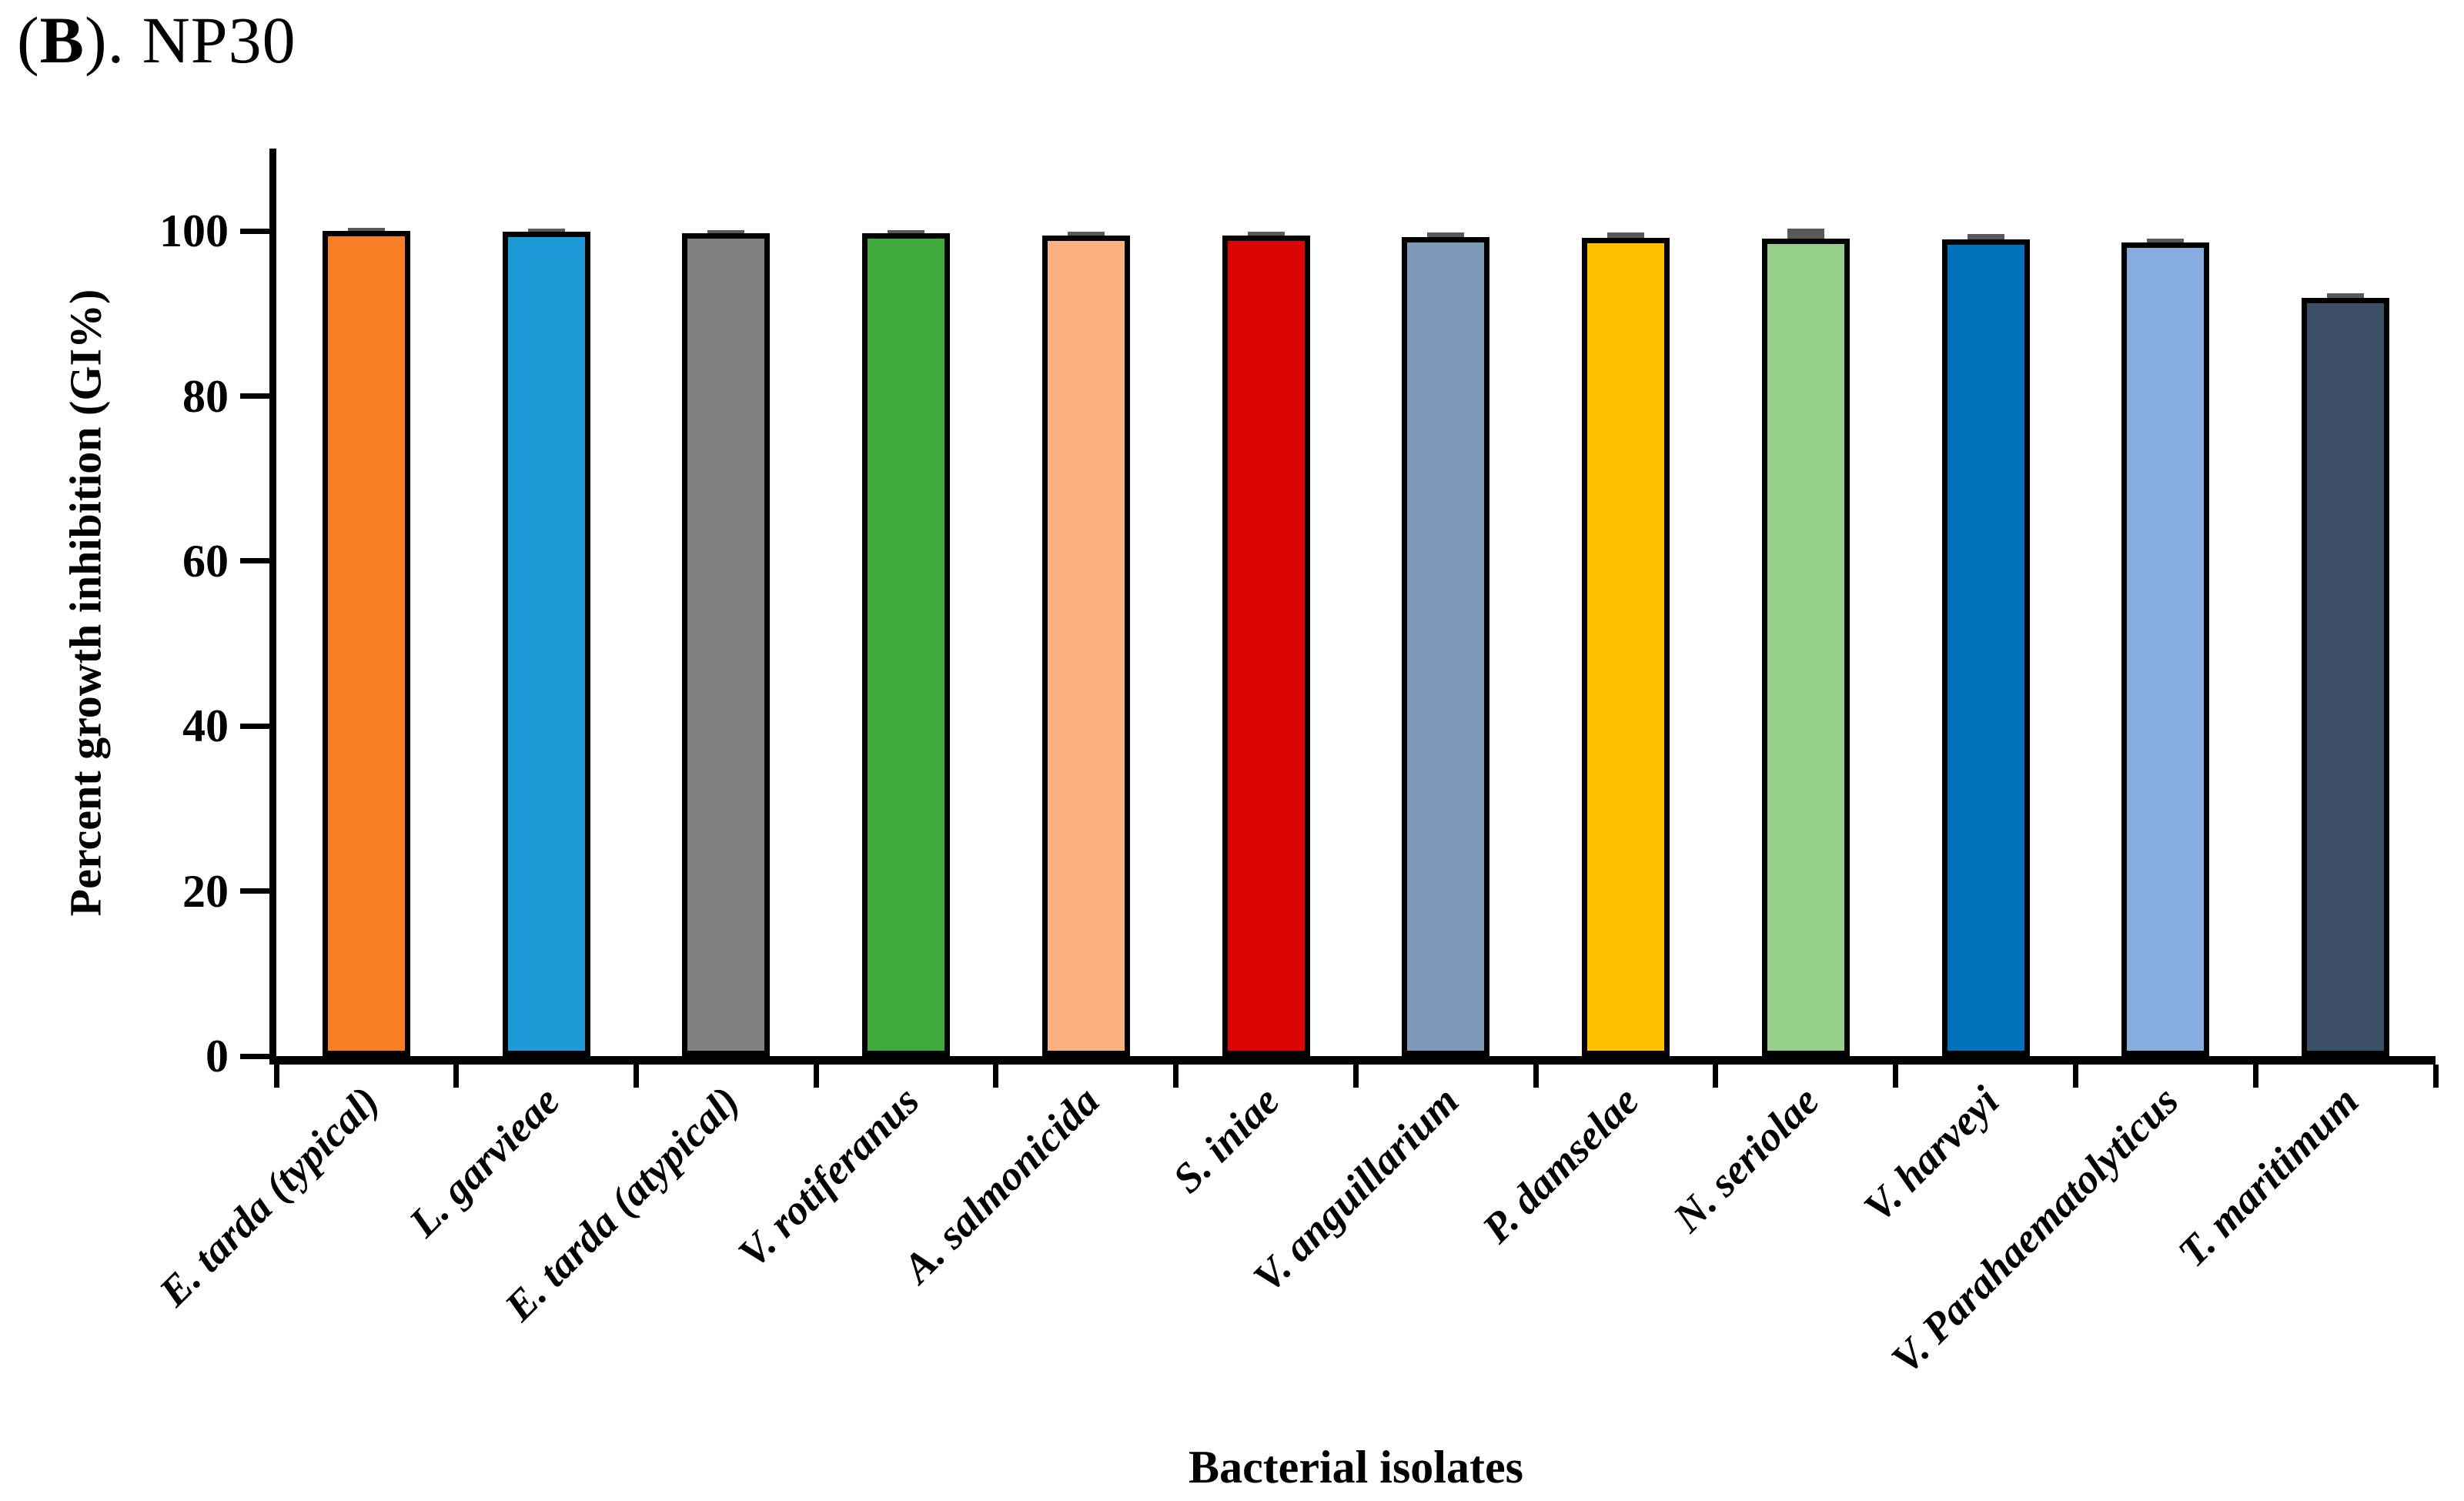 The width and height of the screenshot is (2464, 1501). I want to click on chart-title-panel-letter: B, so click(62, 40).